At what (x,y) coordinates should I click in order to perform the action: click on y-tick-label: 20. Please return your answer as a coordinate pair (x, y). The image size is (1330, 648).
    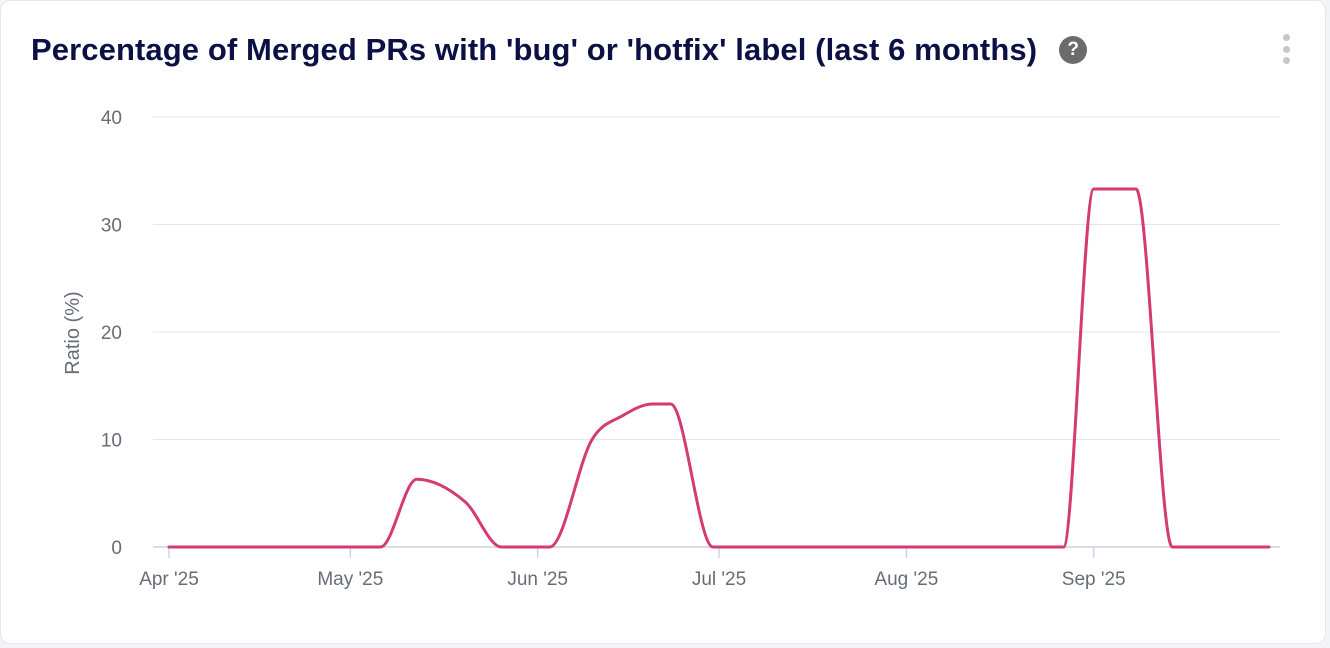
    Looking at the image, I should click on (111, 333).